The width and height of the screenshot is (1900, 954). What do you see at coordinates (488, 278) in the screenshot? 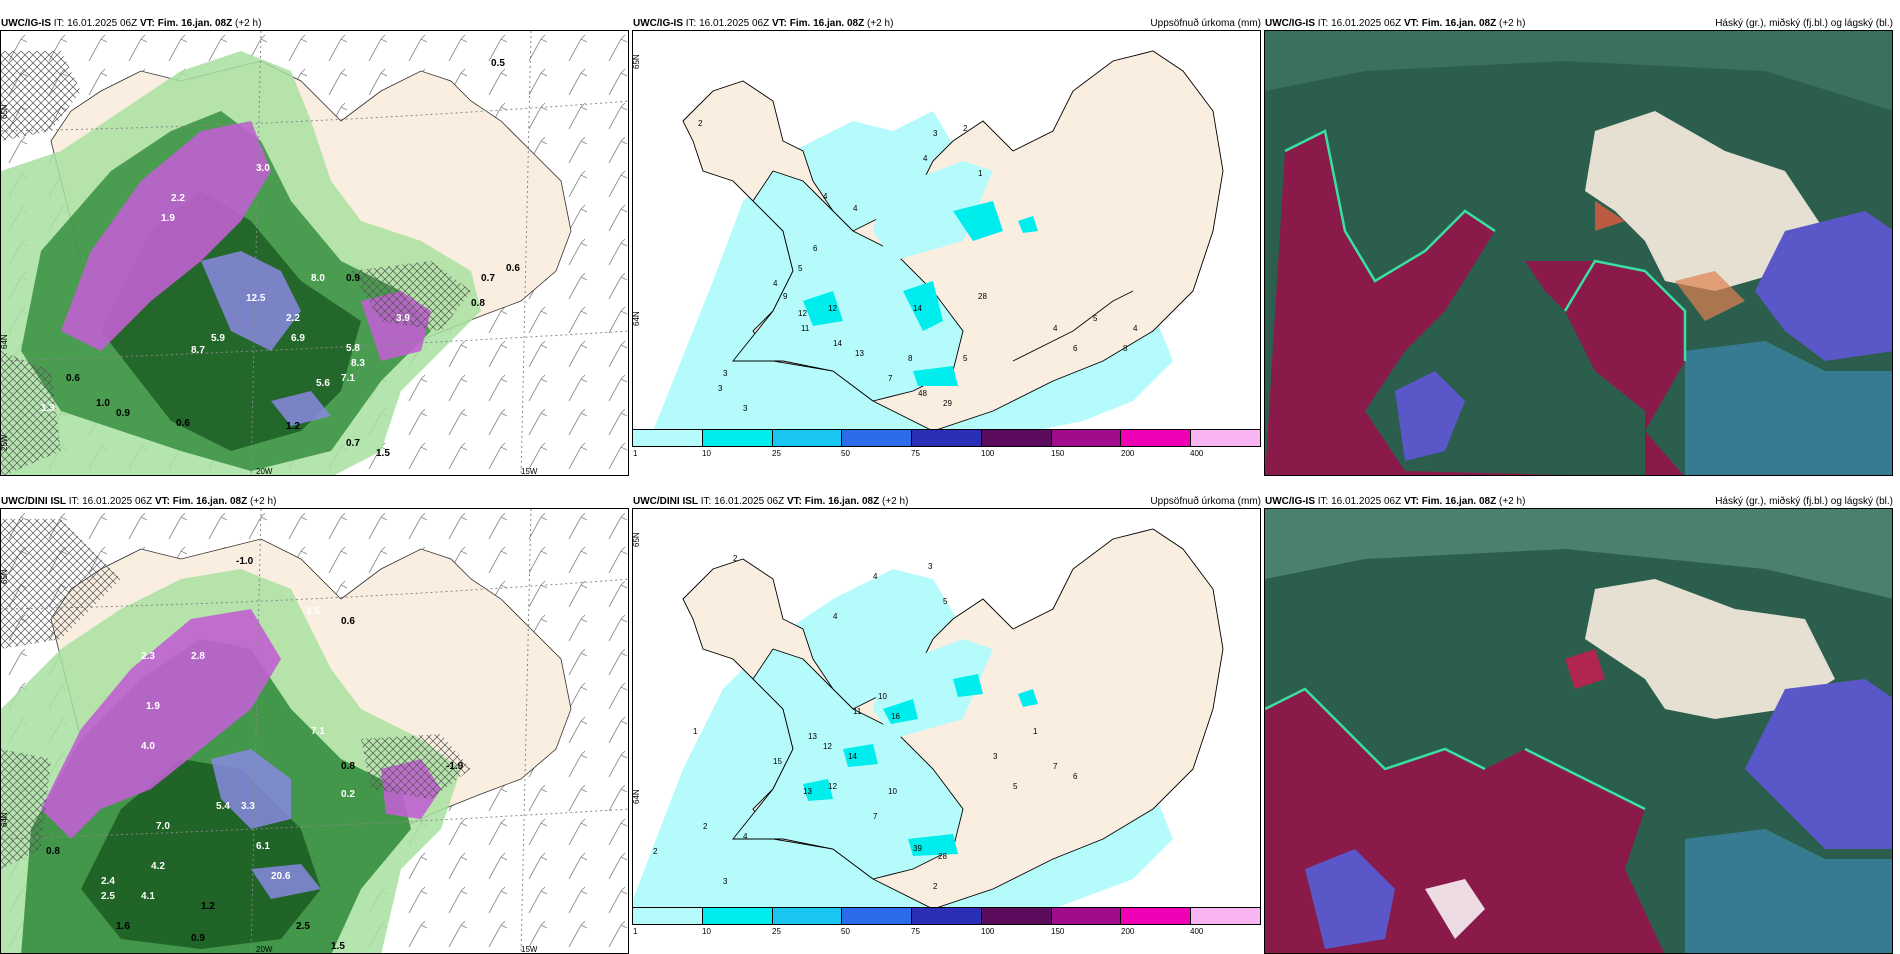
I see `value-label: 0.7` at bounding box center [488, 278].